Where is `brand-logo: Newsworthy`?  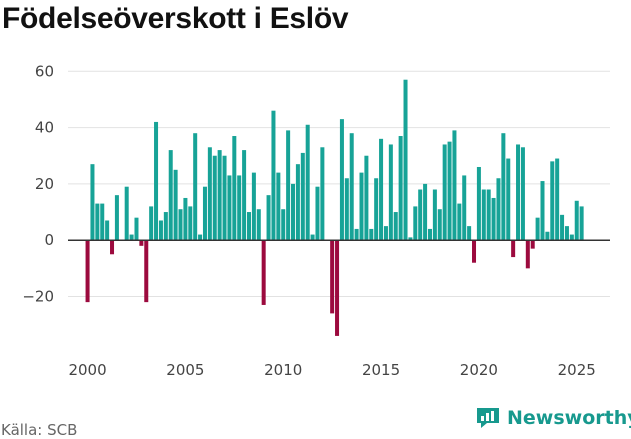
brand-logo: Newsworthy is located at coordinates (553, 418).